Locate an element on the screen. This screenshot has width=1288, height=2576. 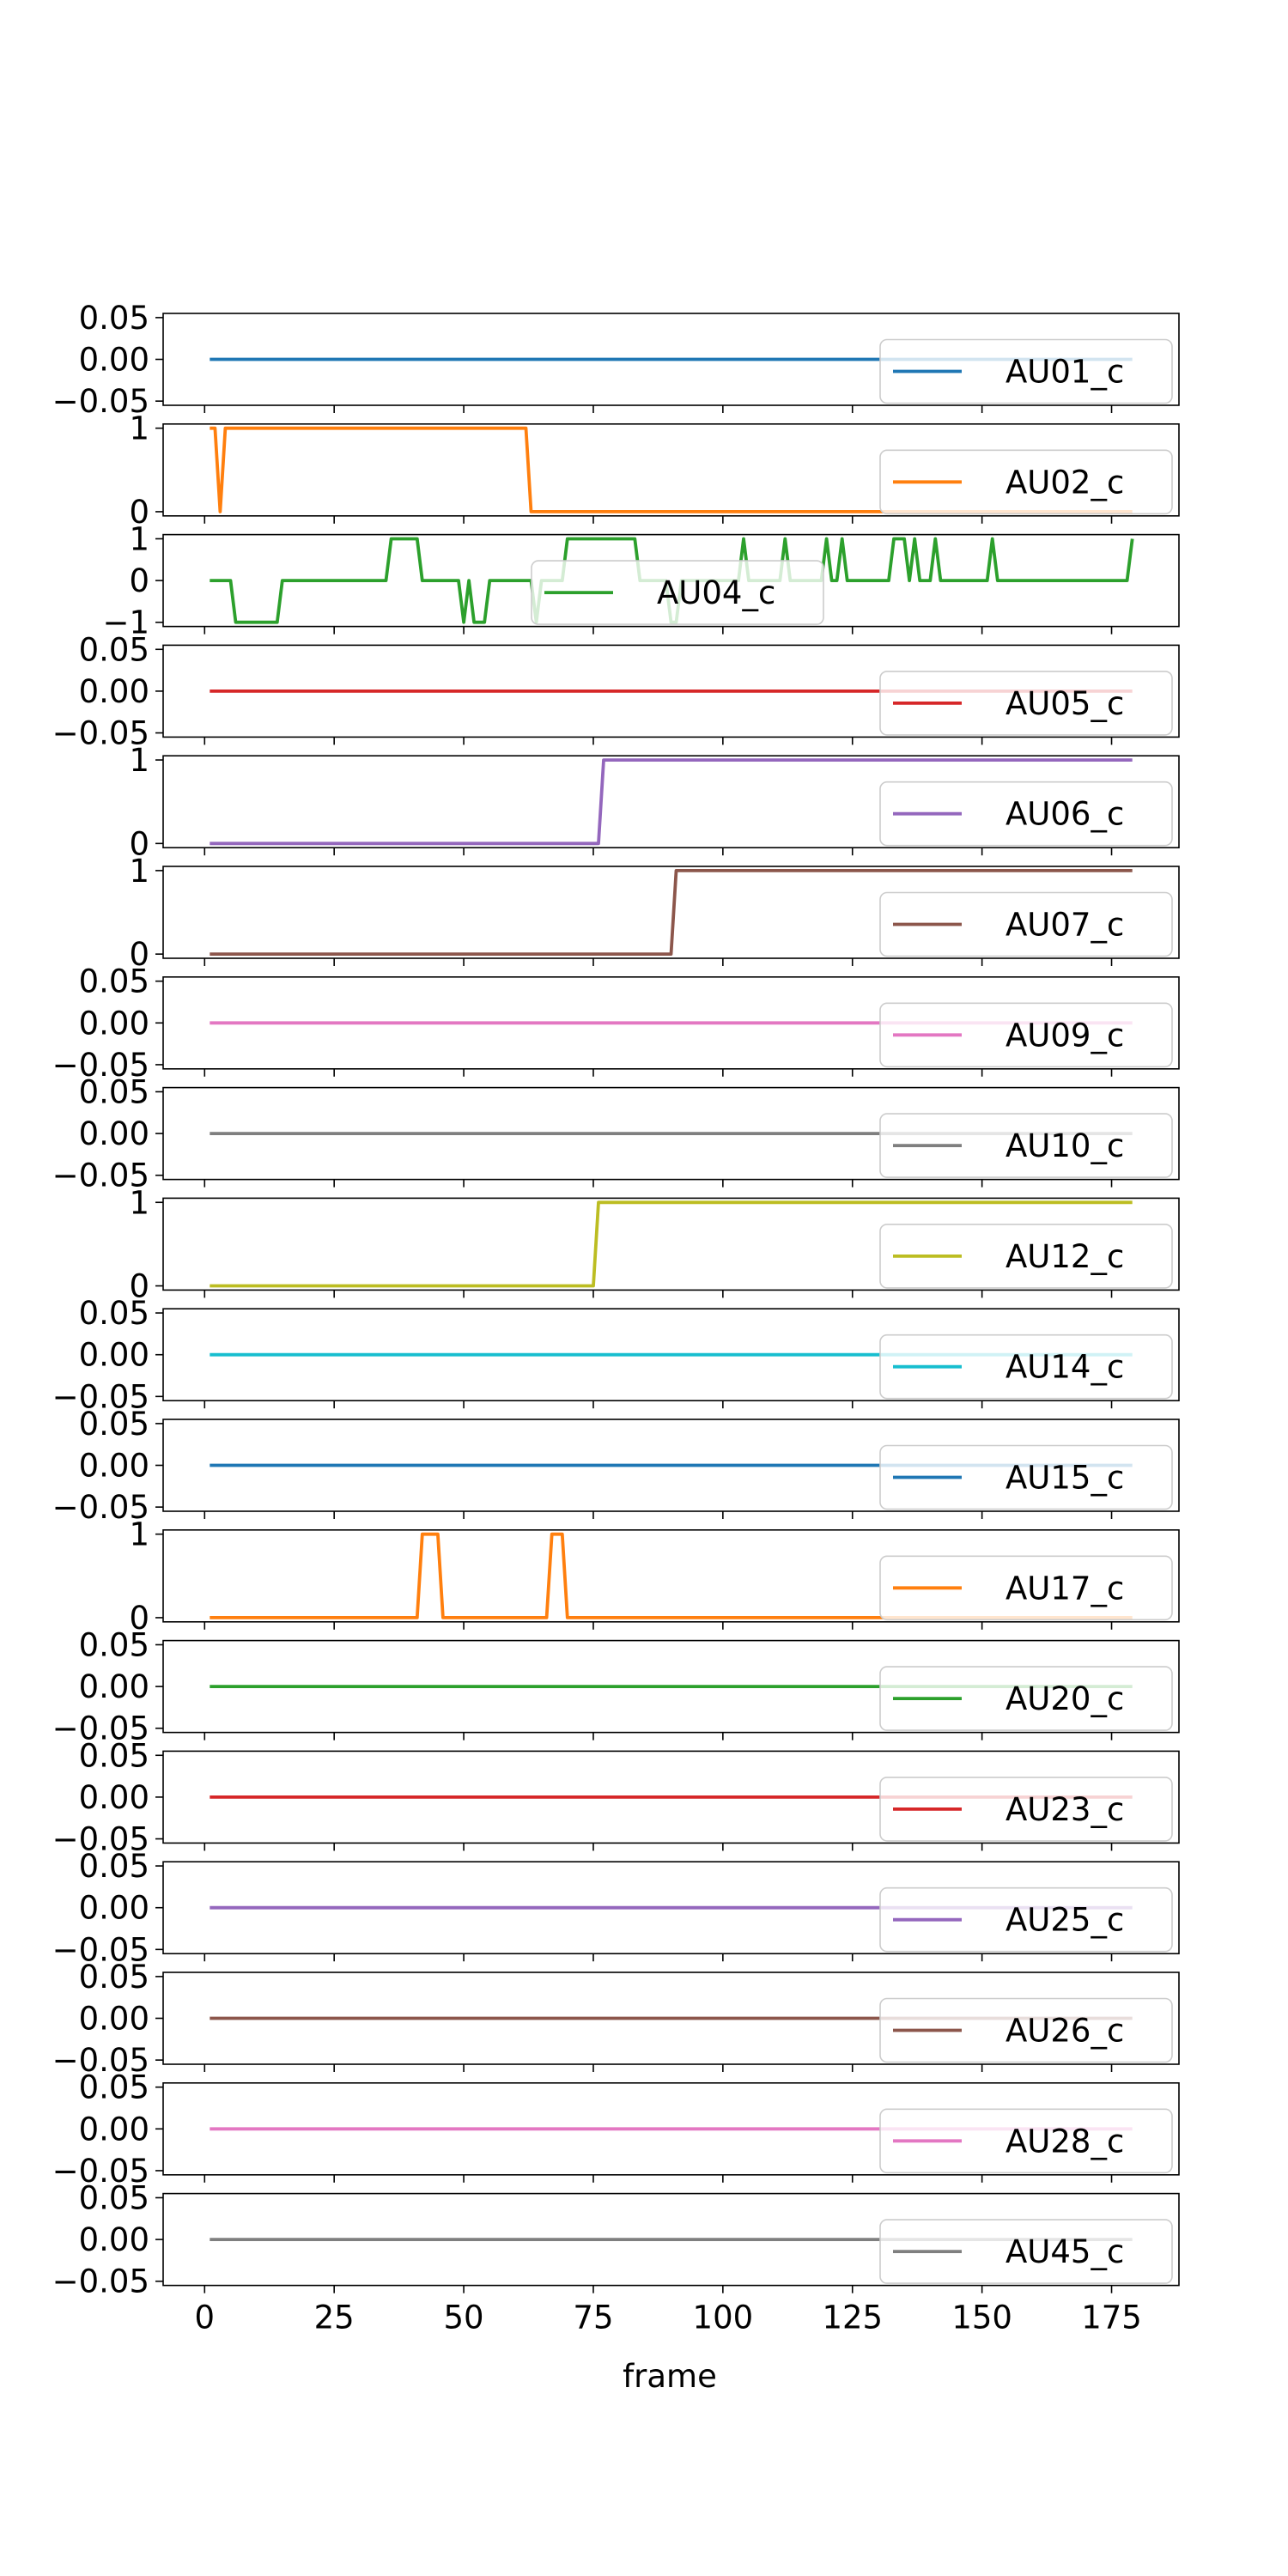
subplot-au15_c: −0.05 0.00 0.05 AU15_c is located at coordinates (616, 1466).